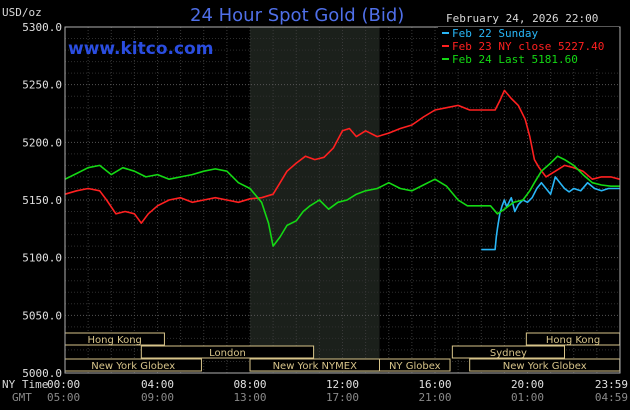 The width and height of the screenshot is (630, 410). I want to click on y-tick-label: 5300.0, so click(42, 27).